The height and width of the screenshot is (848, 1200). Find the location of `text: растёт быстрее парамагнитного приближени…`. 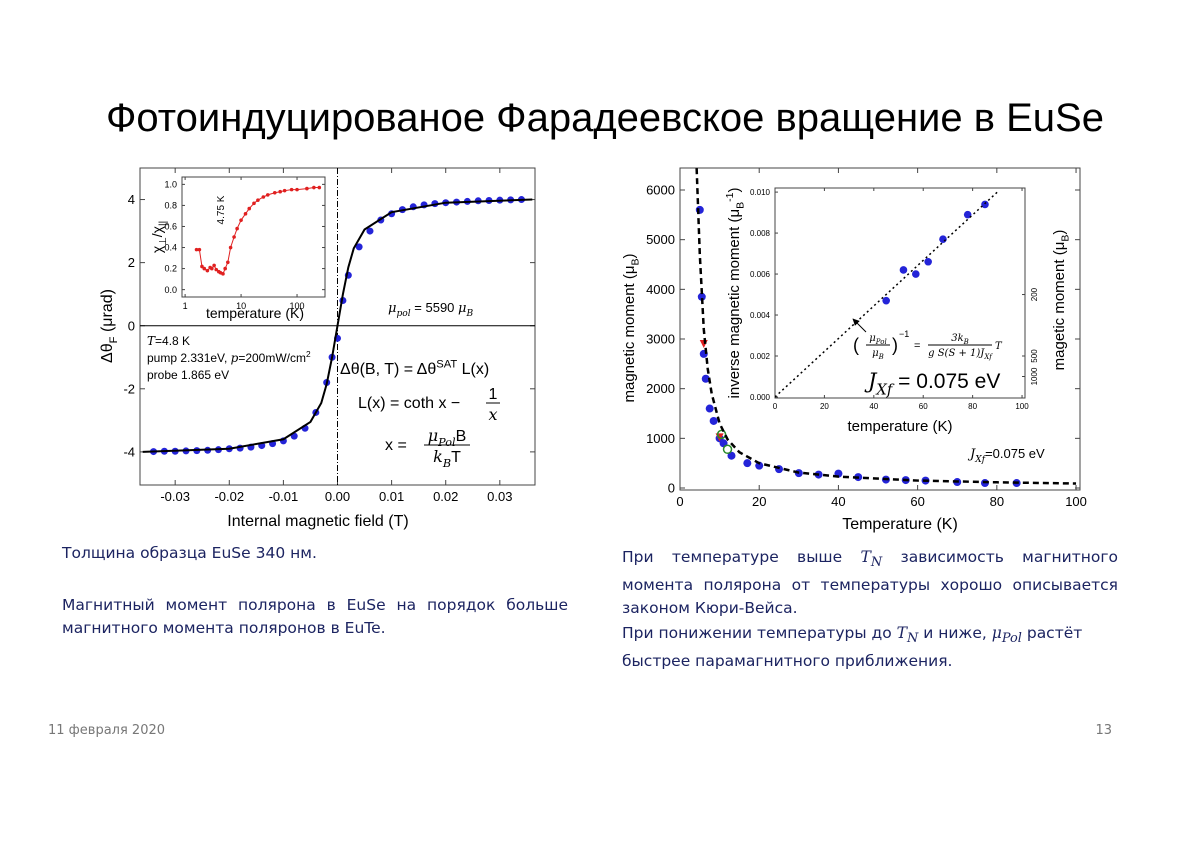

text: растёт быстрее парамагнитного приближени… is located at coordinates (852, 647).